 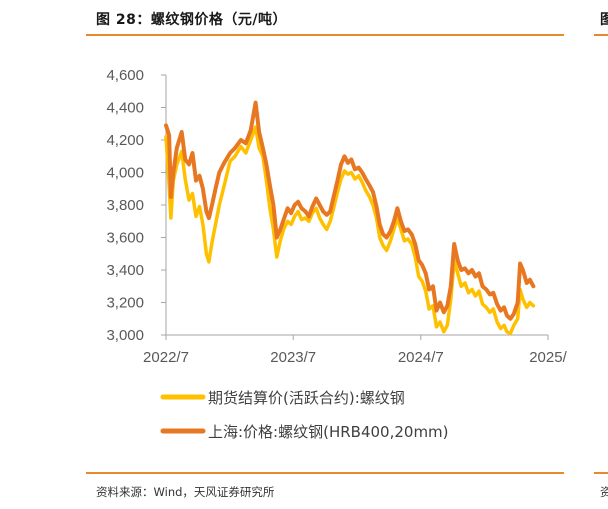 I want to click on y-tick-label: 4,600, so click(x=125, y=75).